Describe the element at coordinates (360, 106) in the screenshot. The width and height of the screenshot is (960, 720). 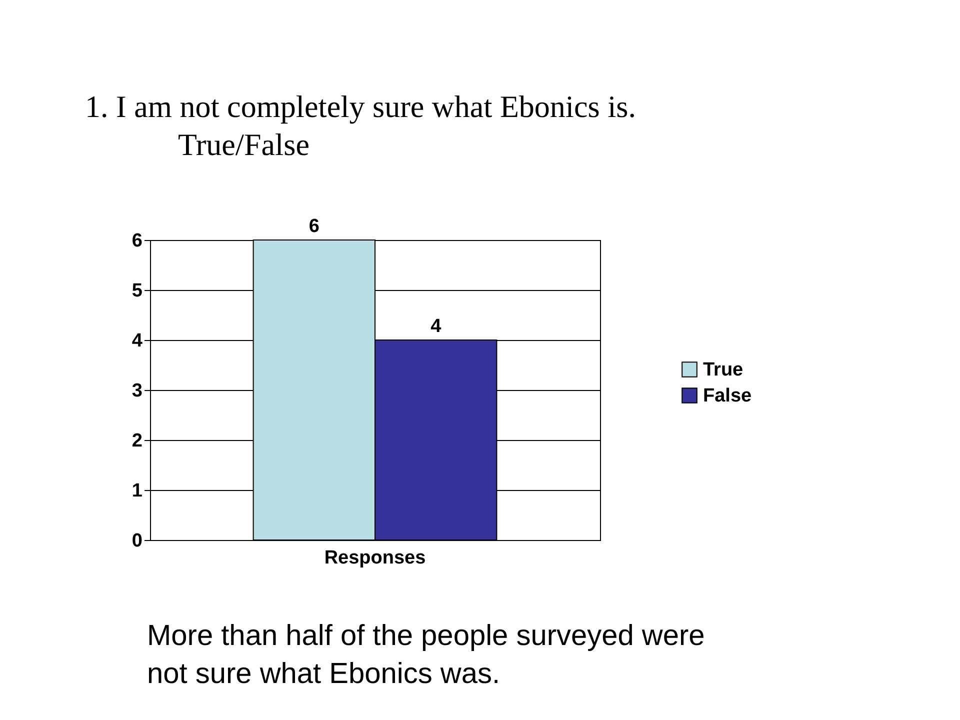
I see `chart-title: 1. I am not completely sure what Ebonics is.` at that location.